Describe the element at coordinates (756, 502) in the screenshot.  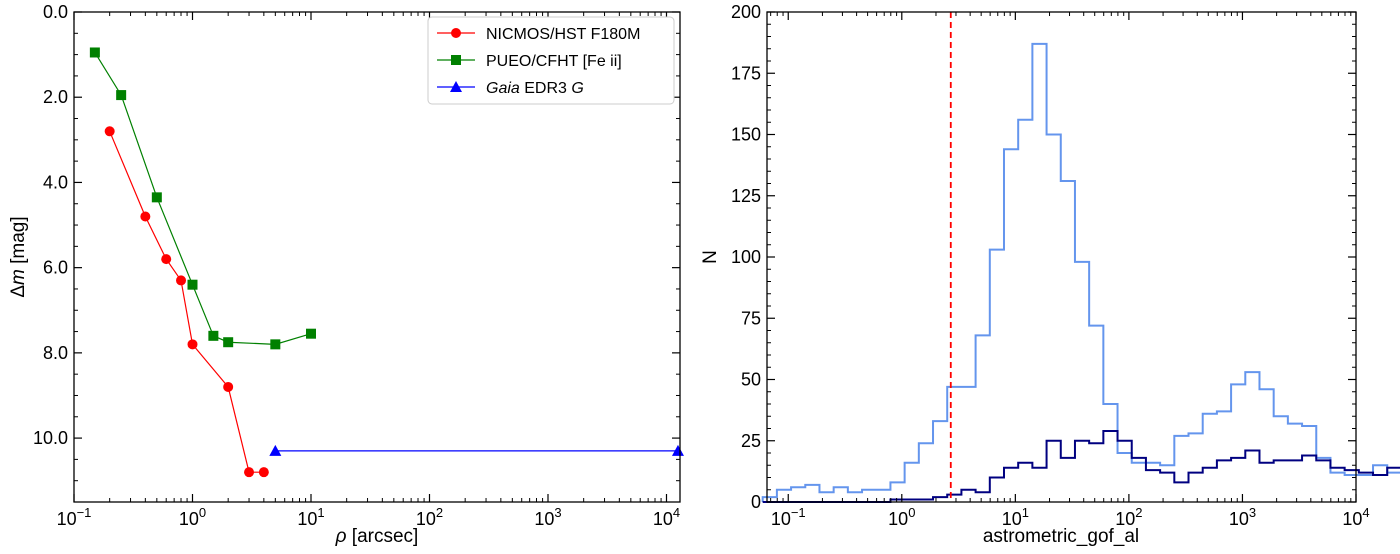
I see `y-tick-label: 0` at that location.